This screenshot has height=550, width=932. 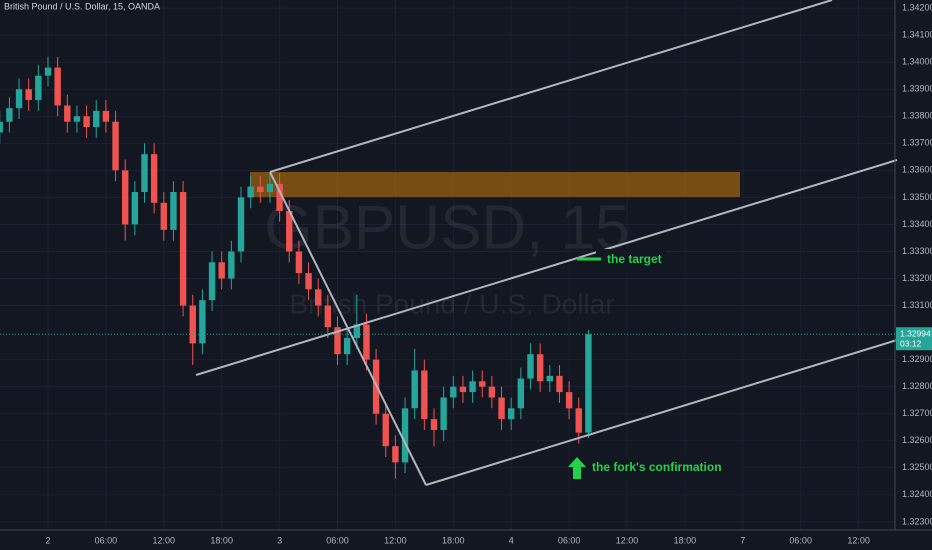 I want to click on y-tick-label: 1.33600, so click(x=917, y=170).